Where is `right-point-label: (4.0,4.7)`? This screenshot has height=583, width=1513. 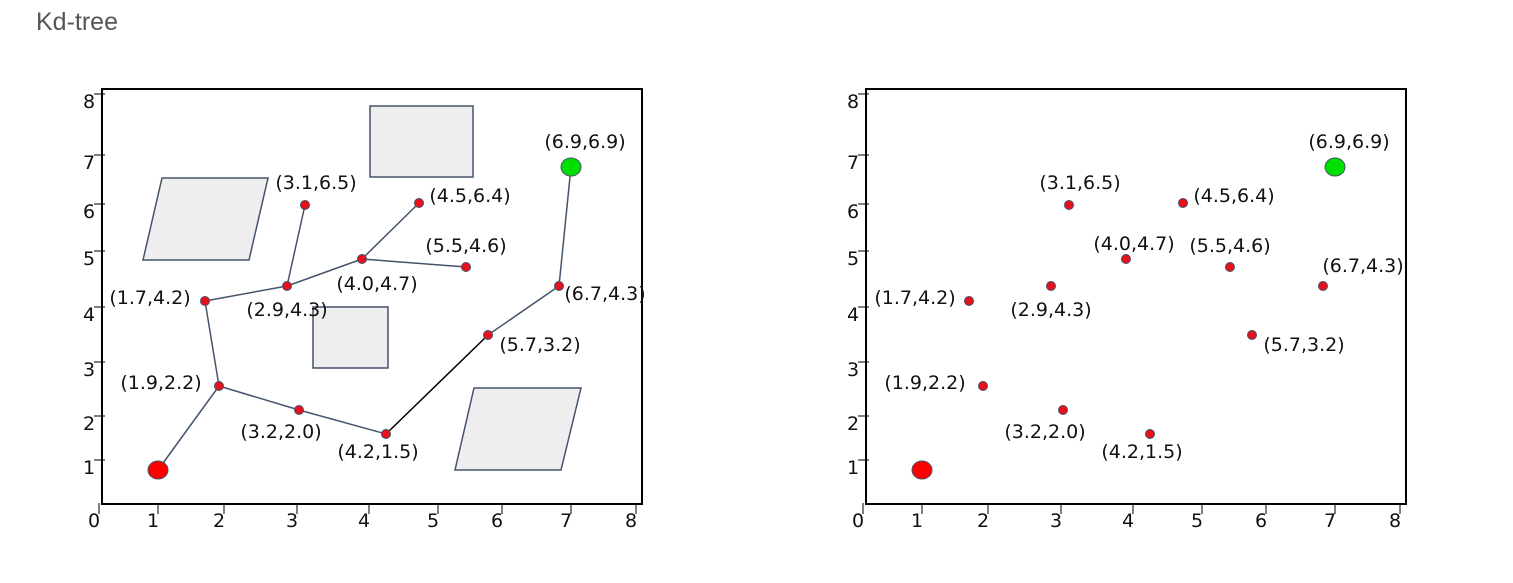 right-point-label: (4.0,4.7) is located at coordinates (1133, 244).